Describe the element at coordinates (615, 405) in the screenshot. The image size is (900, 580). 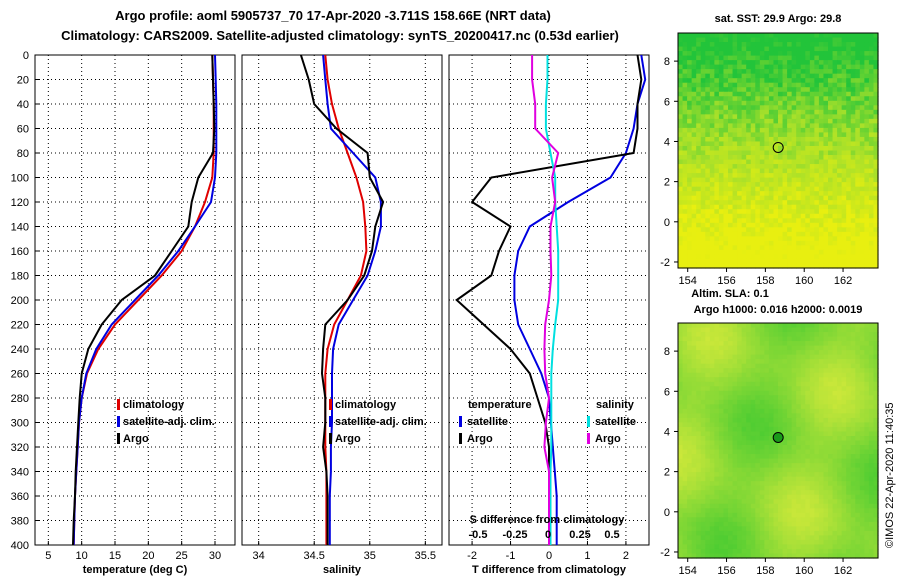
I see `legend-title-salinity: salinity` at that location.